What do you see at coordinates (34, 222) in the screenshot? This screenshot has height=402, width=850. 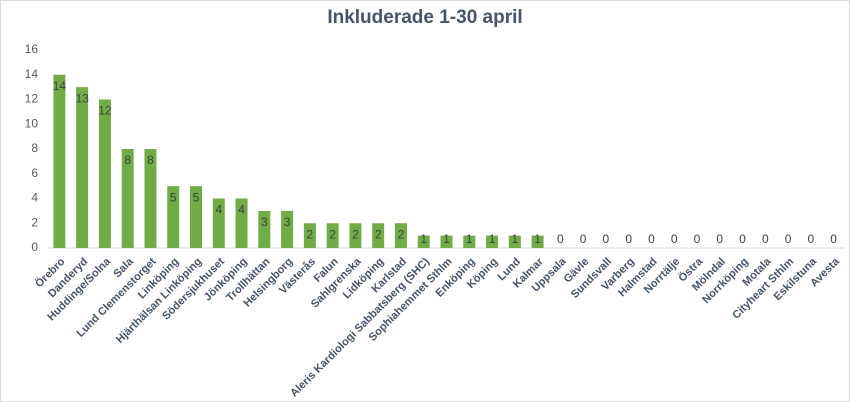 I see `y-tick-label: 2` at bounding box center [34, 222].